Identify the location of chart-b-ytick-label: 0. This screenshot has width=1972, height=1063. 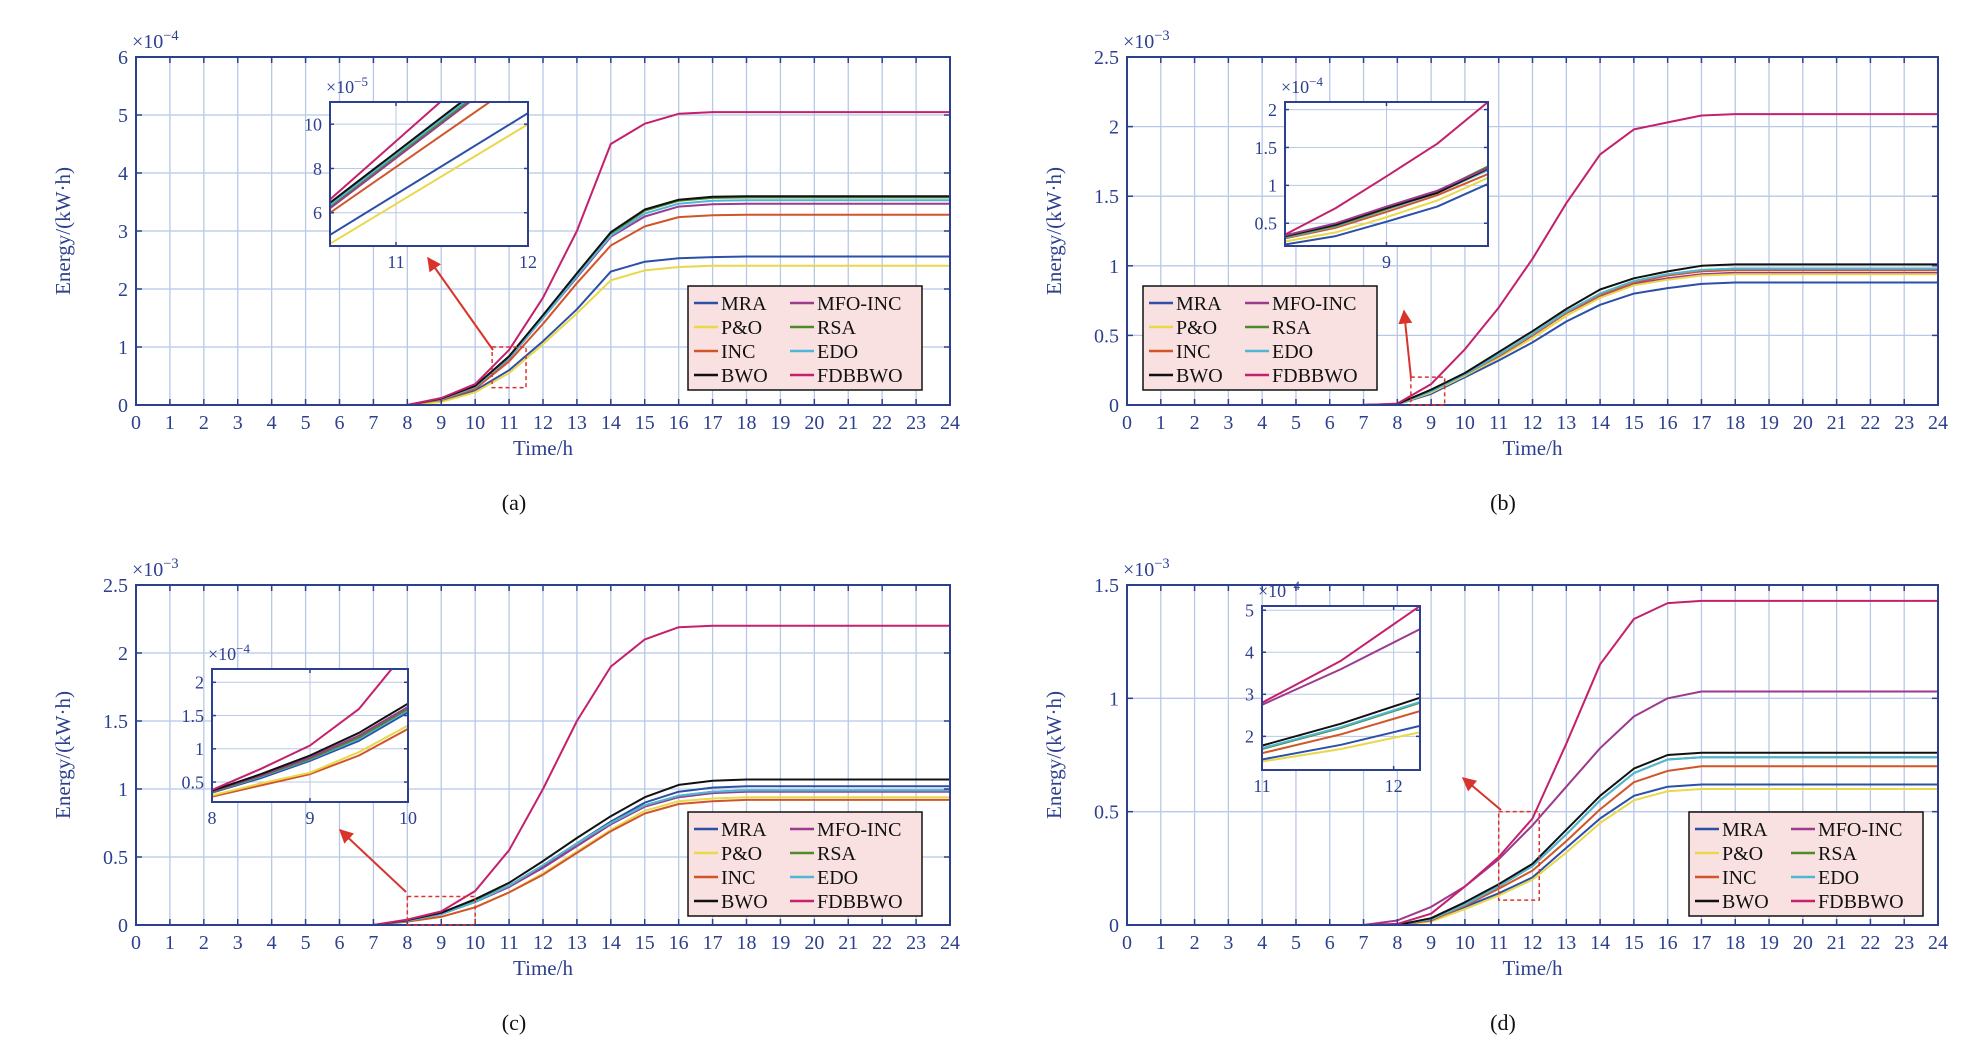
(1114, 406).